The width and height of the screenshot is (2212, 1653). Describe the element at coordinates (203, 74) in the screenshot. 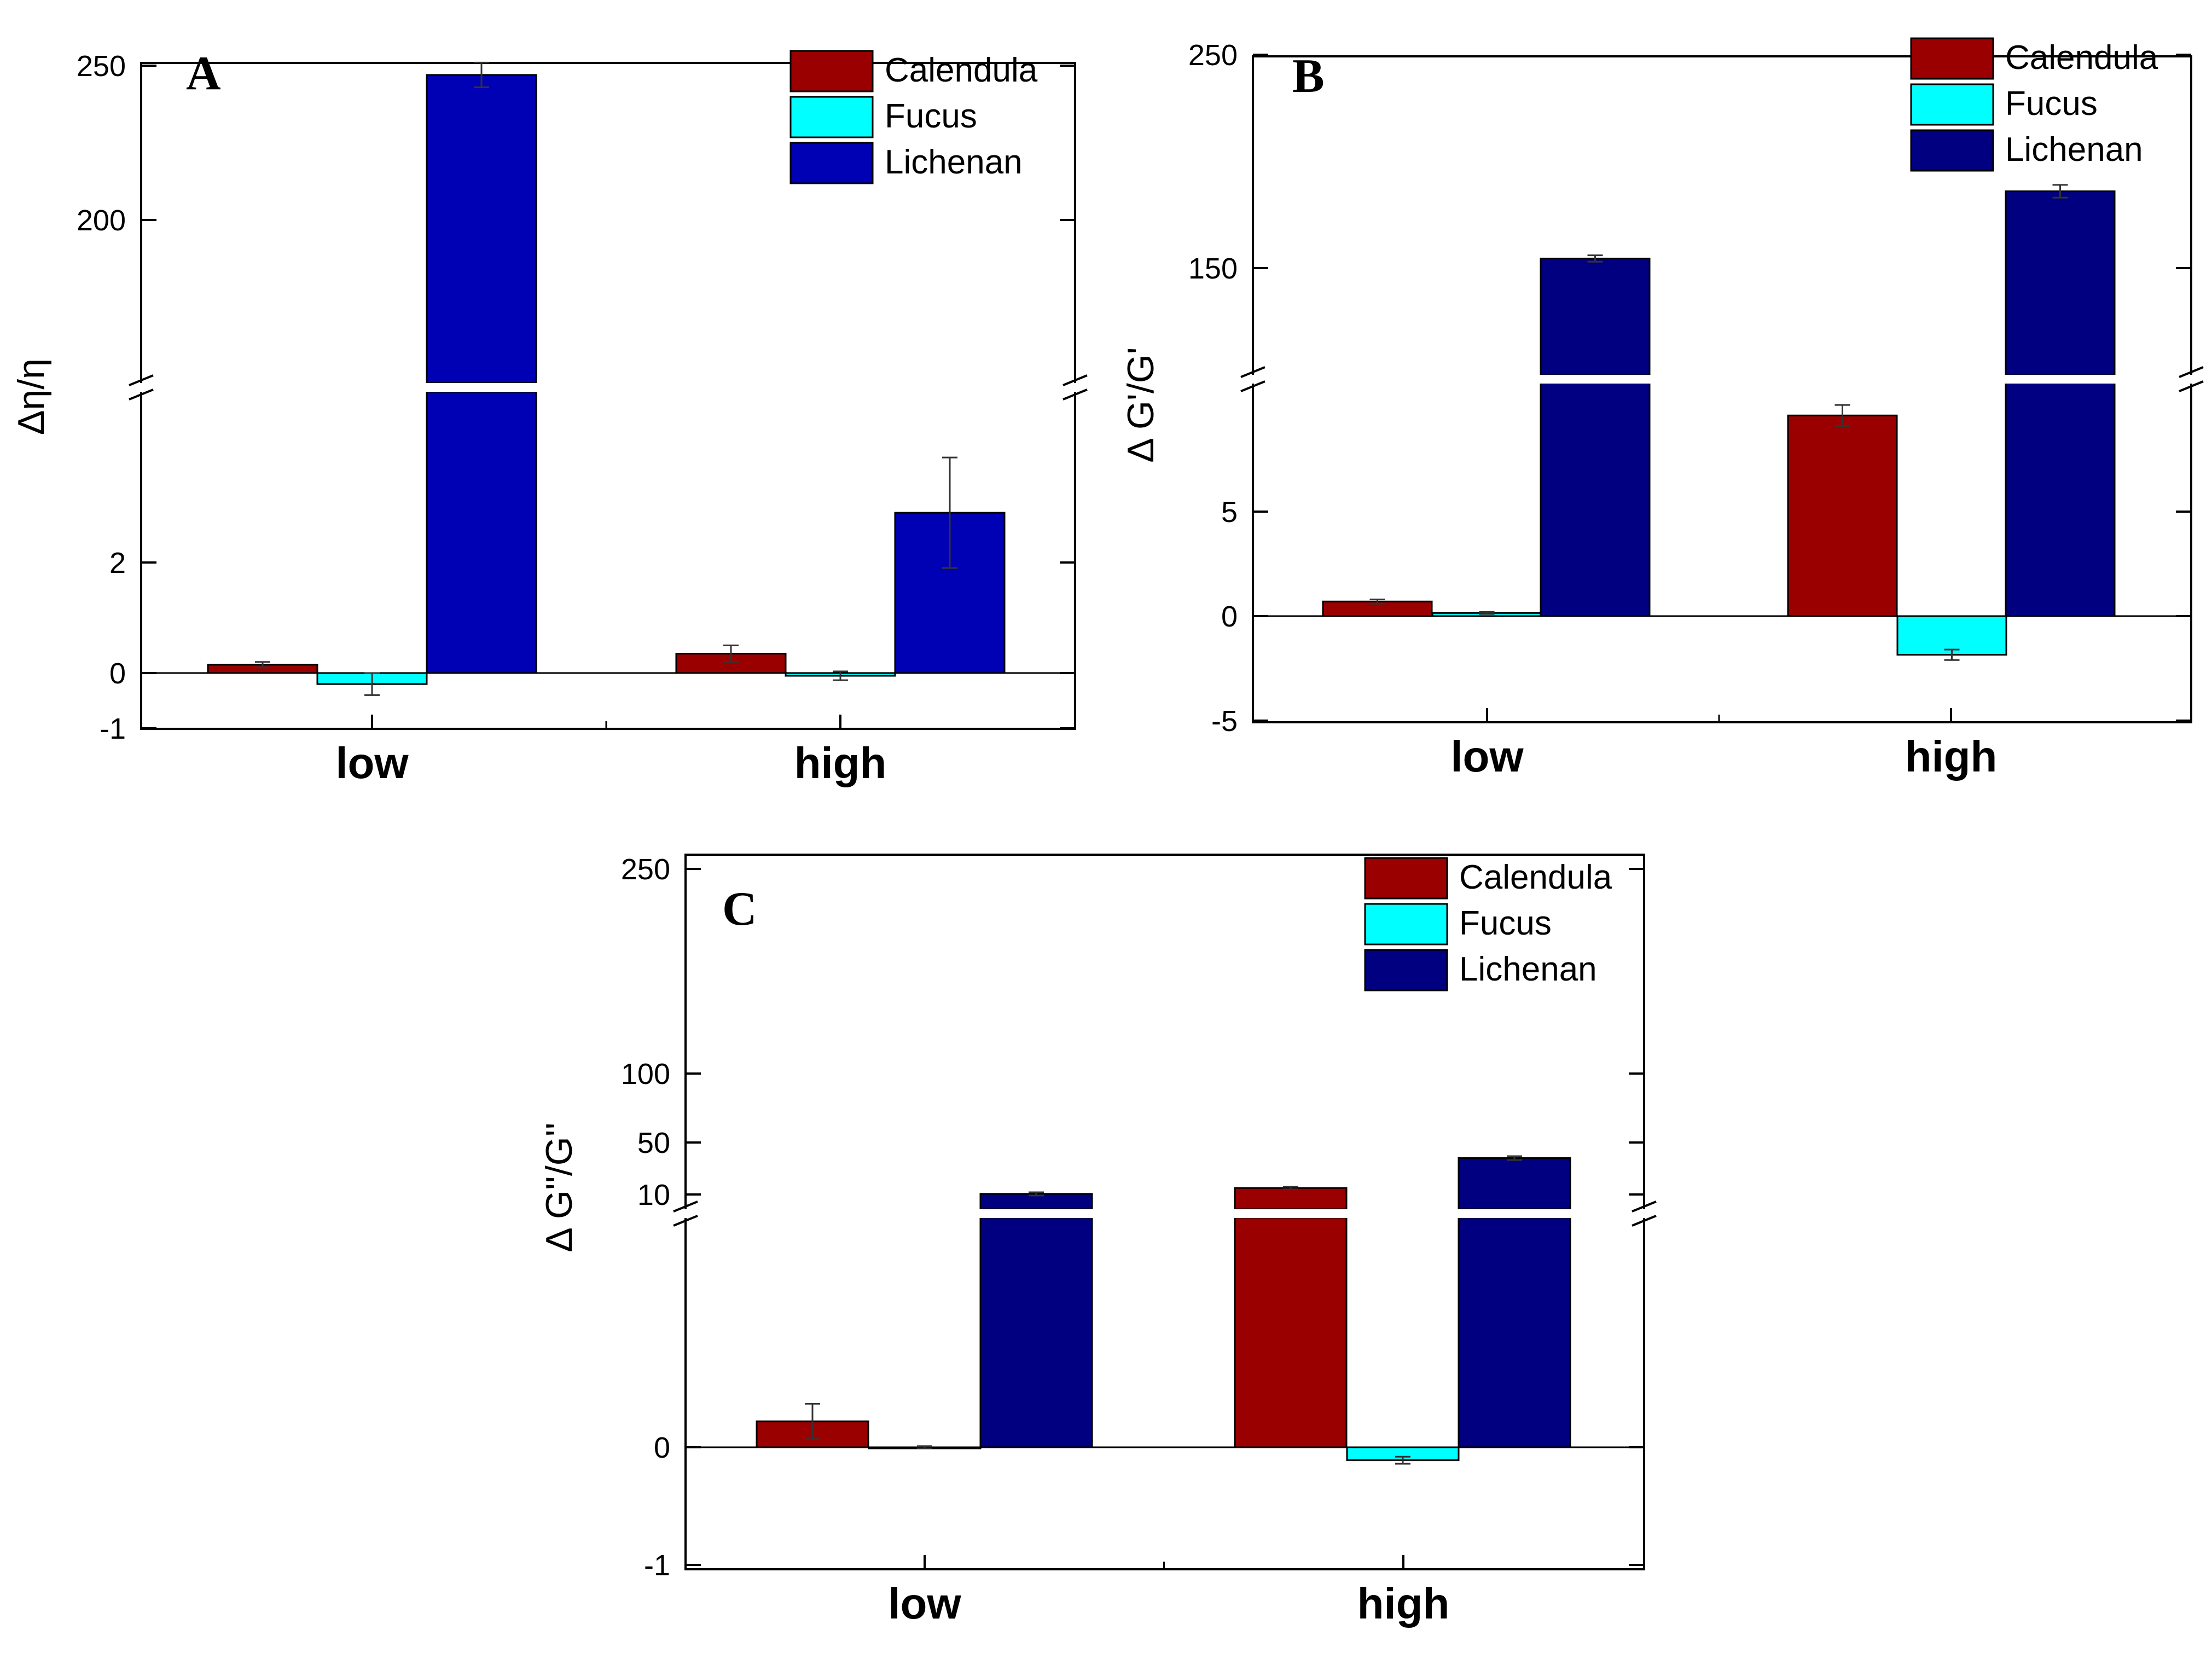

I see `panel-letter: A` at that location.